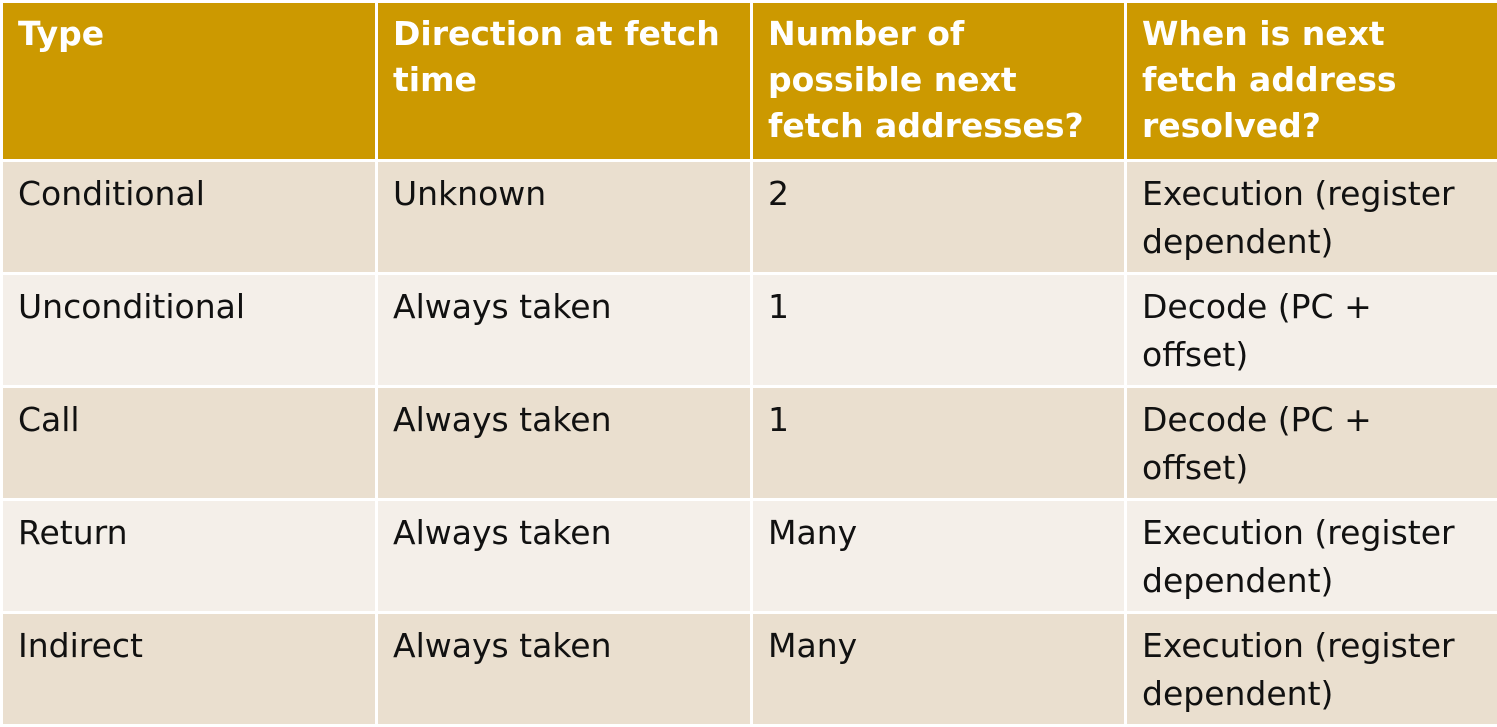 This screenshot has height=727, width=1497. Describe the element at coordinates (564, 217) in the screenshot. I see `cell-direction: Unknown` at that location.